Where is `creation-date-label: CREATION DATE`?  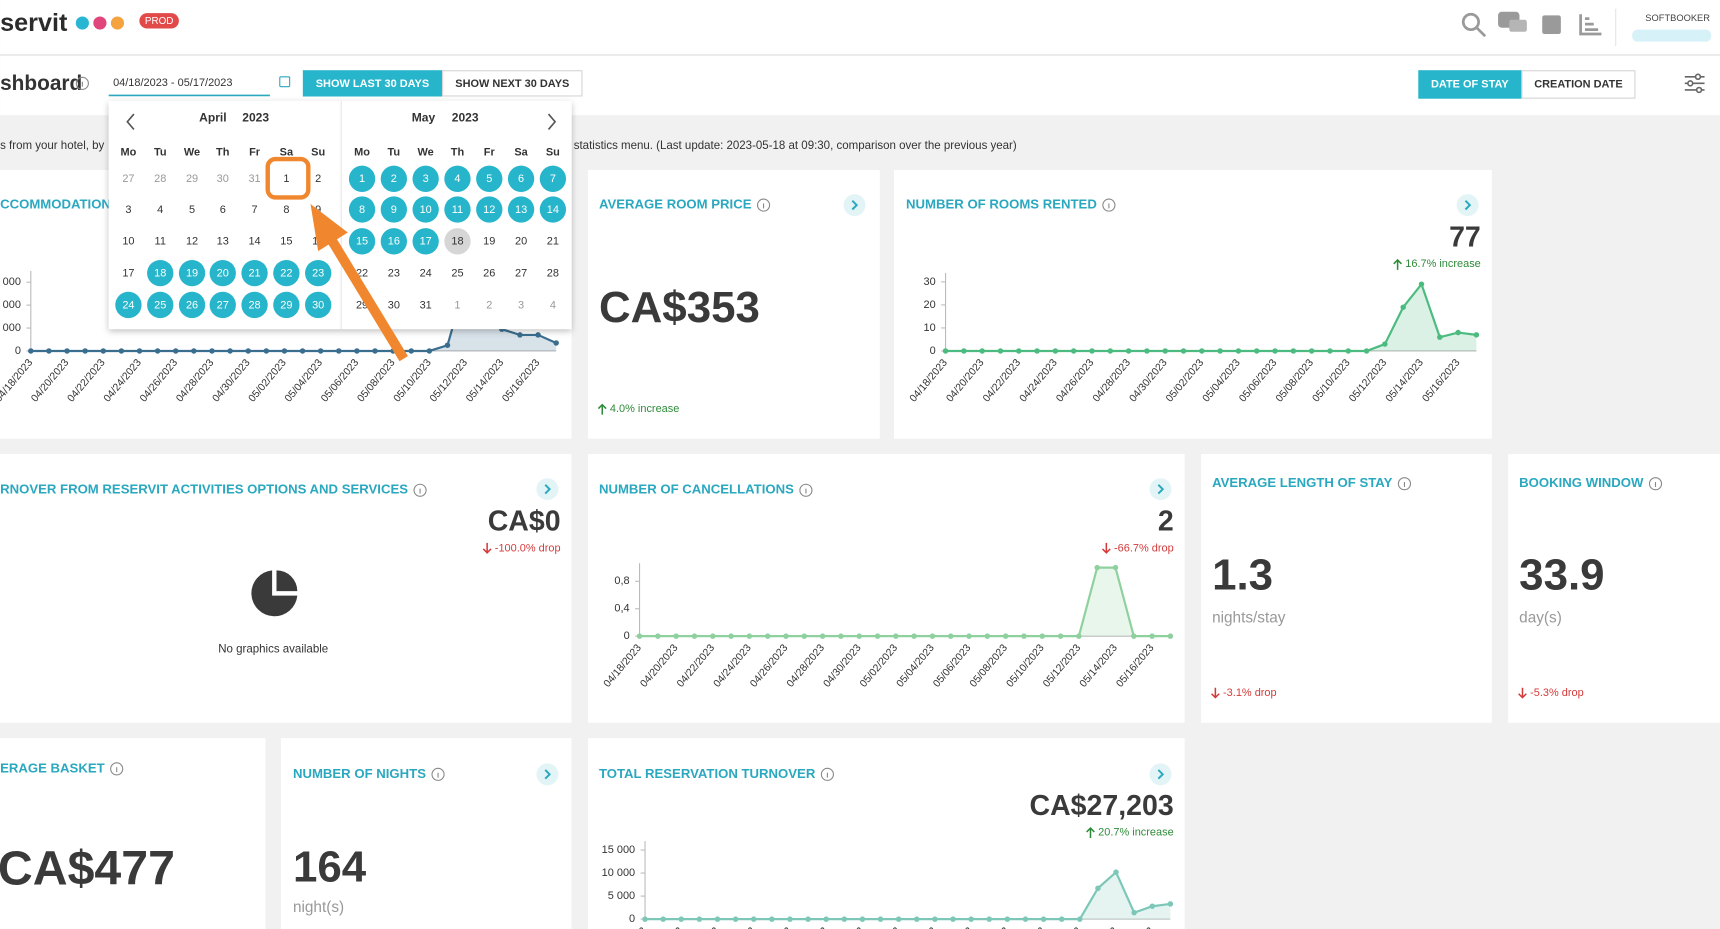 creation-date-label: CREATION DATE is located at coordinates (1578, 84).